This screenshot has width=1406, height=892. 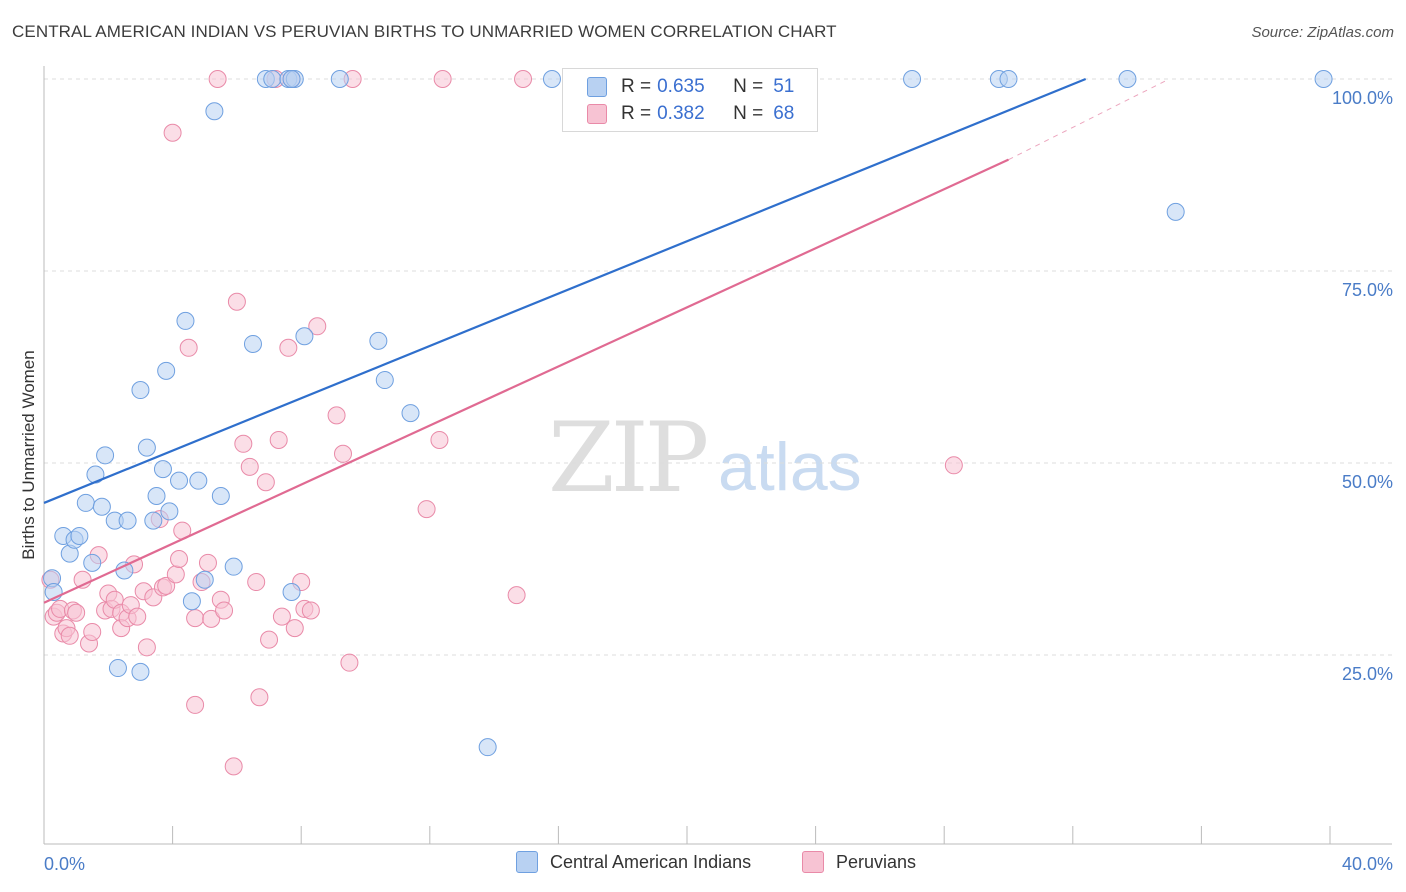 What do you see at coordinates (1367, 290) in the screenshot?
I see `y-tick-label: 75.0%` at bounding box center [1367, 290].